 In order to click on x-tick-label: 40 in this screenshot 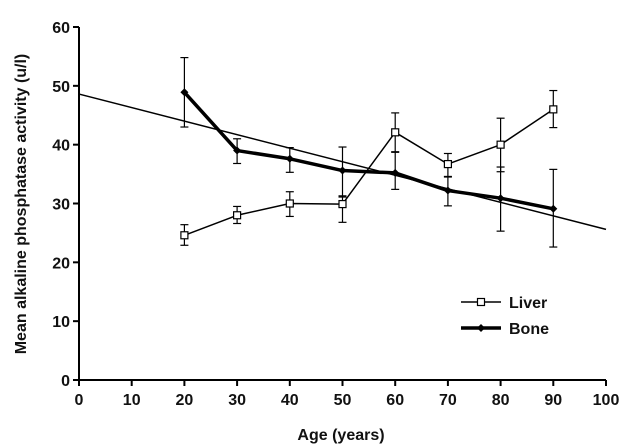, I will do `click(290, 400)`.